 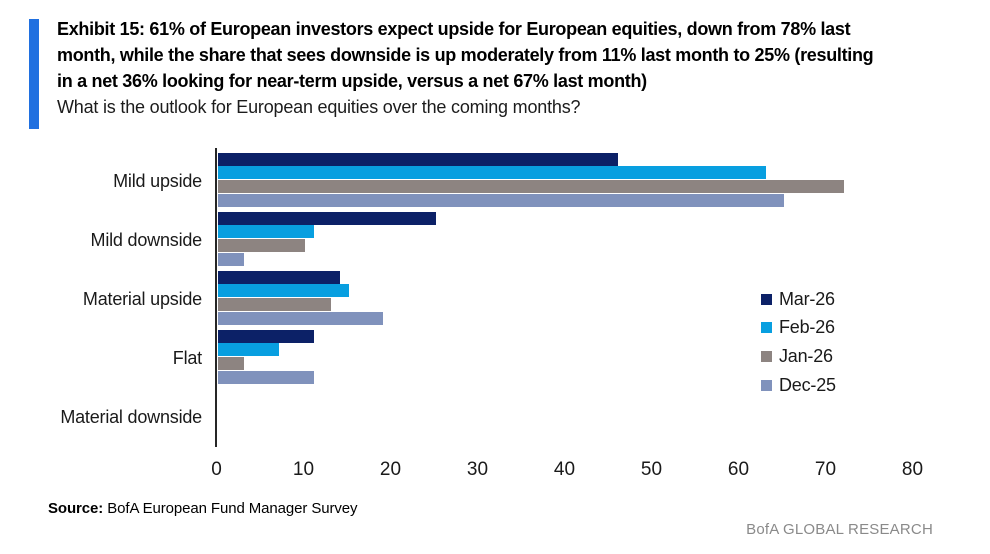 What do you see at coordinates (187, 357) in the screenshot?
I see `category-label-flat: Flat` at bounding box center [187, 357].